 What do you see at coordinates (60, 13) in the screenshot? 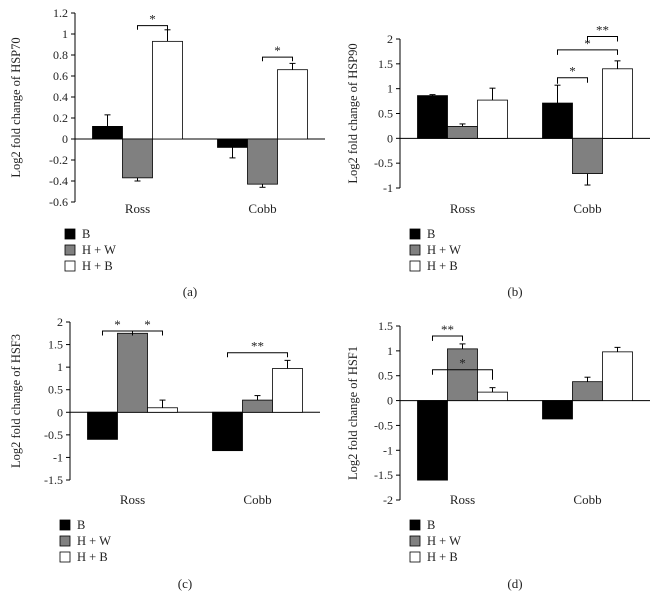
I see `y-tick-label: 1.2` at bounding box center [60, 13].